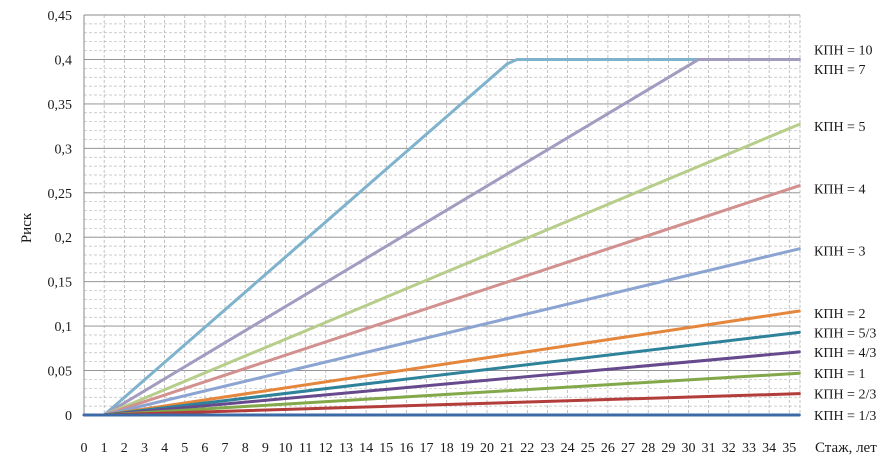  I want to click on series-label: КПН = 1/3, so click(845, 416).